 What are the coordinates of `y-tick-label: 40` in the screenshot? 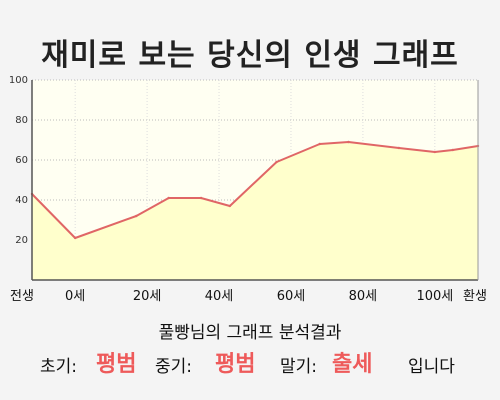 It's located at (21, 200).